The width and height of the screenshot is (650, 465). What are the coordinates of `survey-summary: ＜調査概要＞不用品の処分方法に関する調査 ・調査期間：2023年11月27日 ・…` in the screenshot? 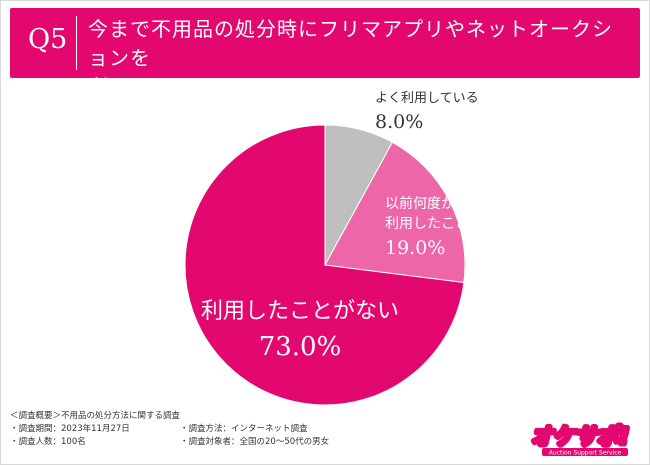 It's located at (260, 429).